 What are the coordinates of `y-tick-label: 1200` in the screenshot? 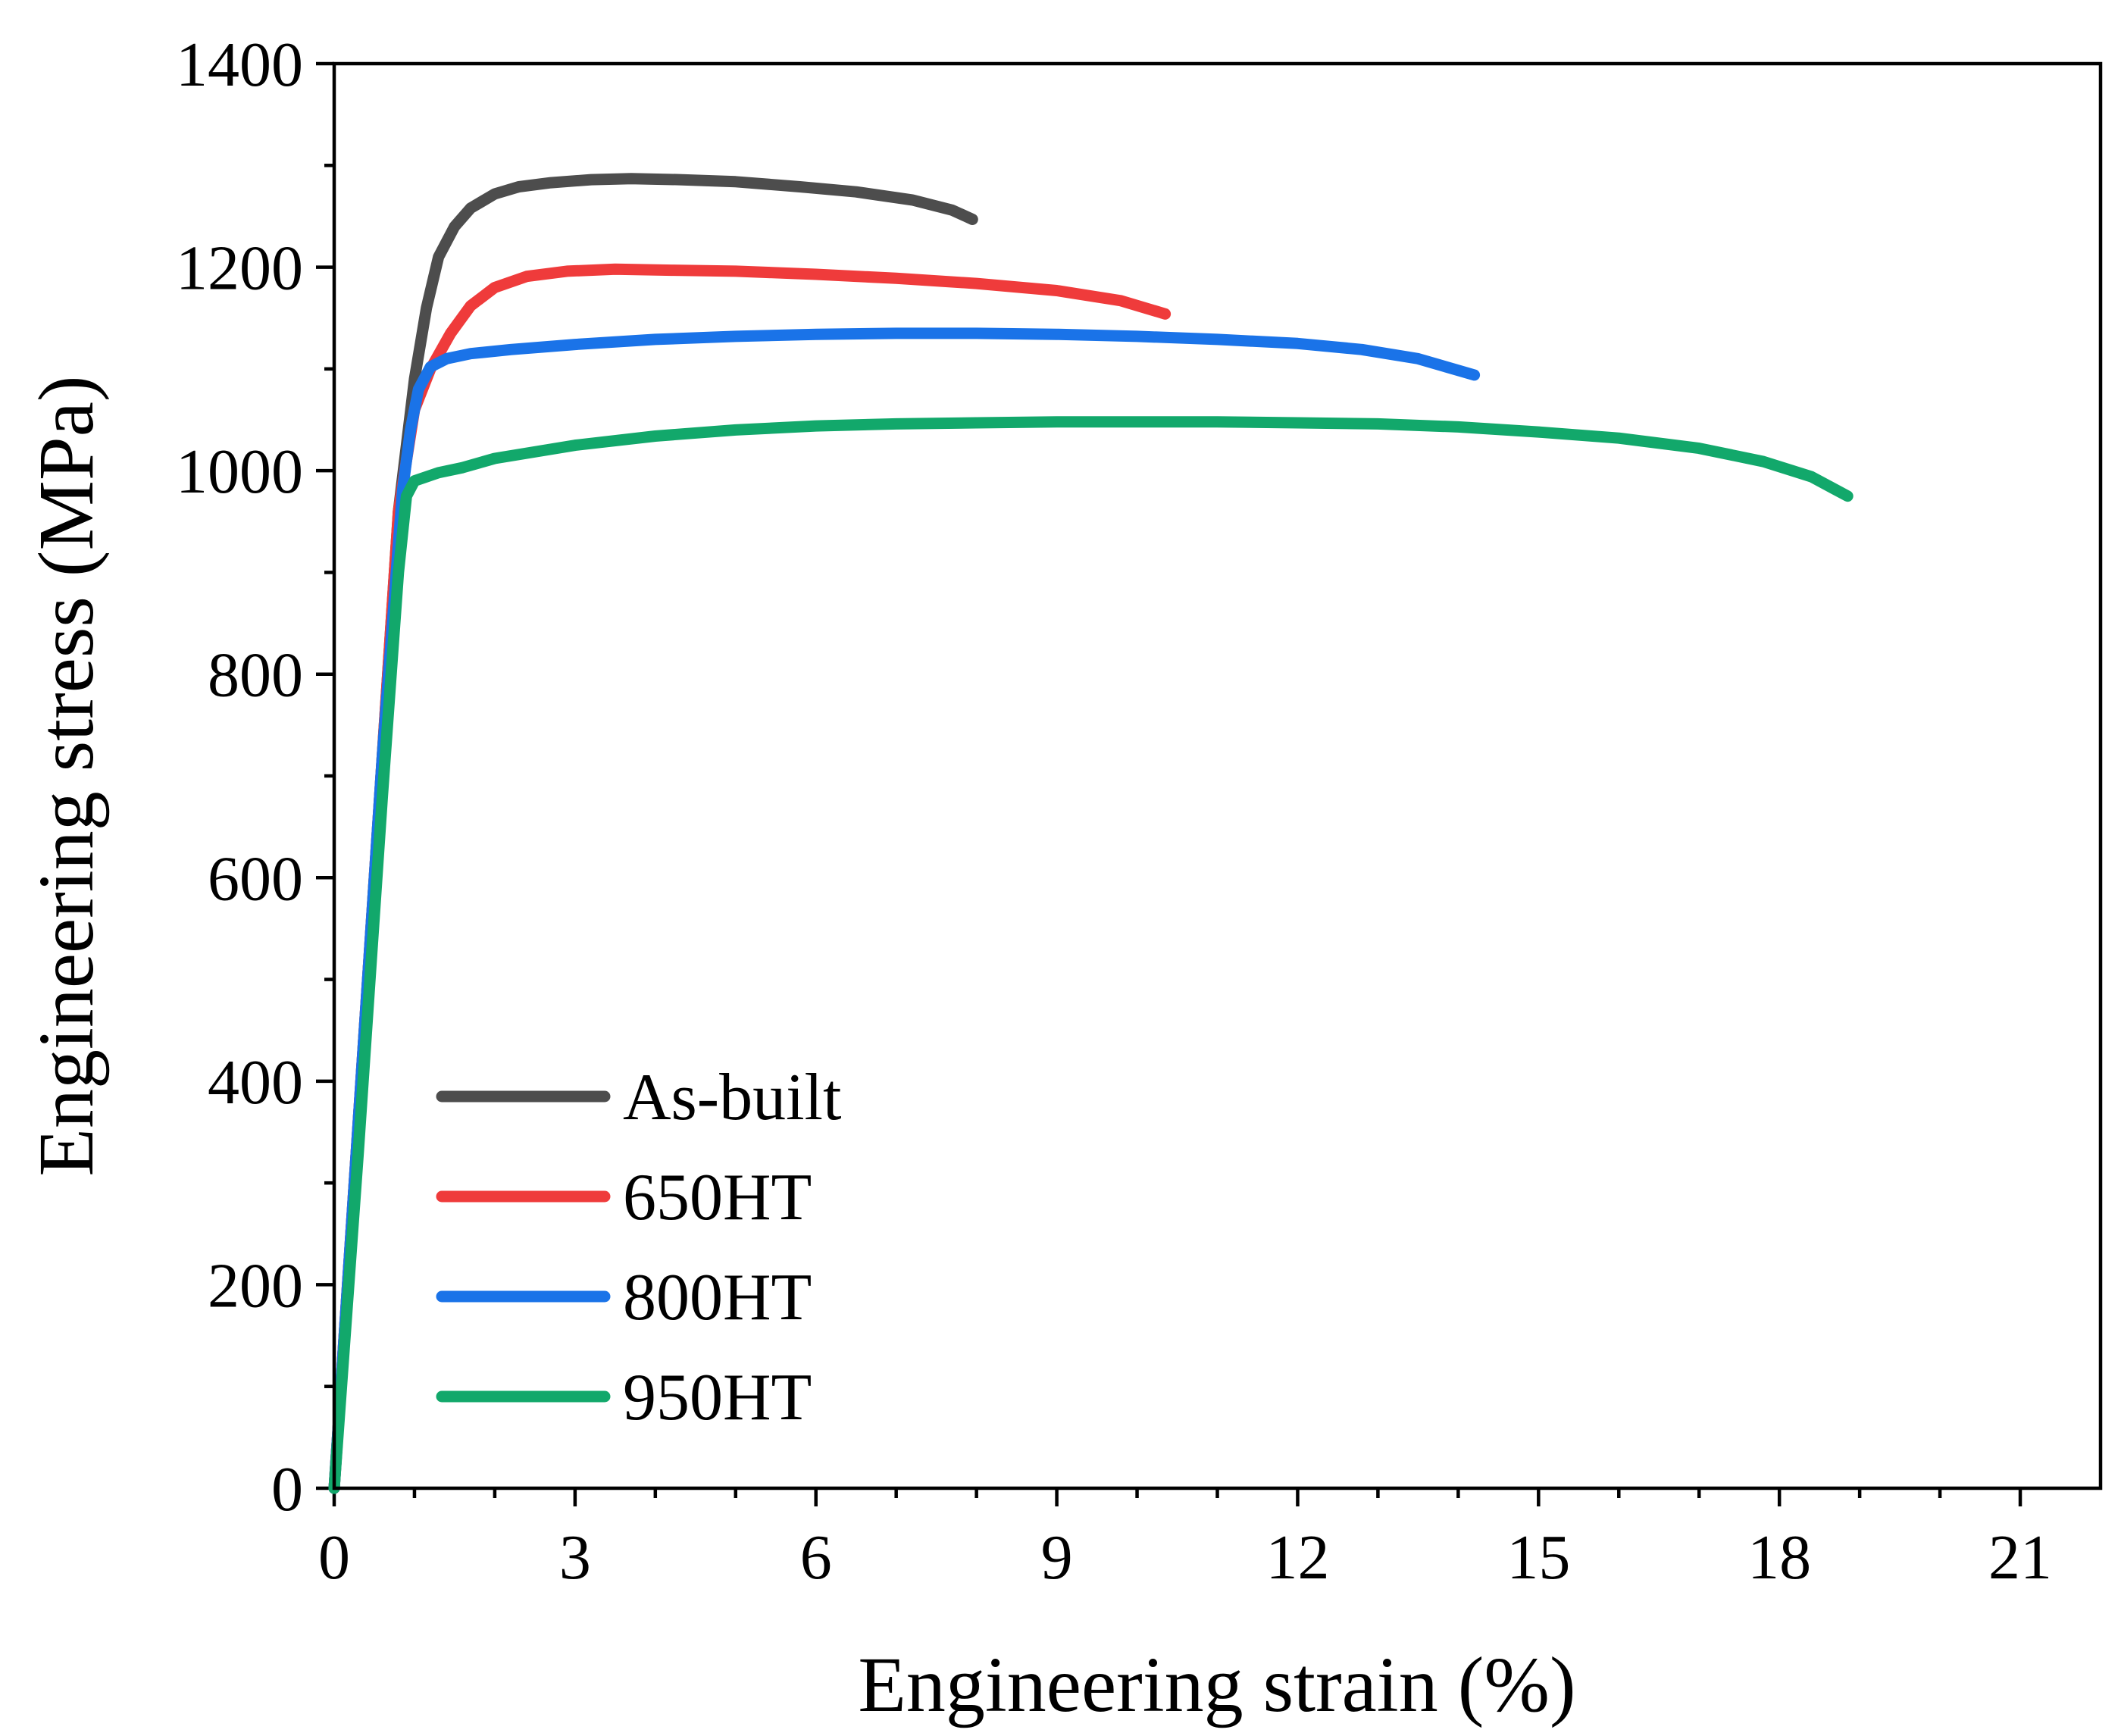 It's located at (239, 268).